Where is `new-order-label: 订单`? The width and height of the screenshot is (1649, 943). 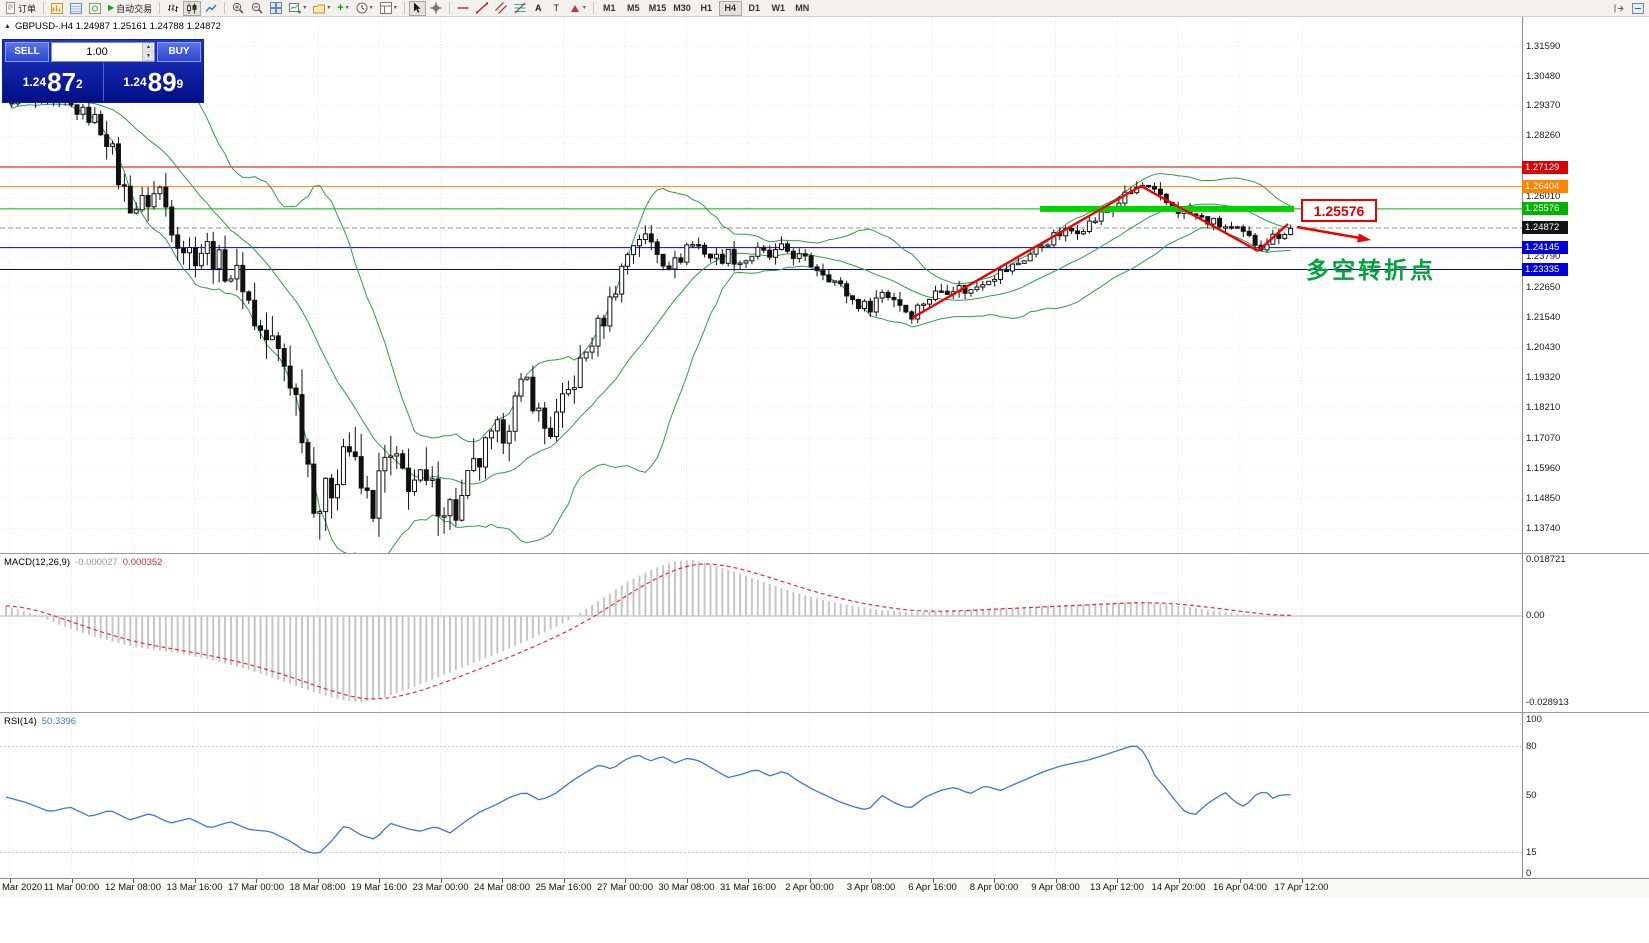 new-order-label: 订单 is located at coordinates (27, 8).